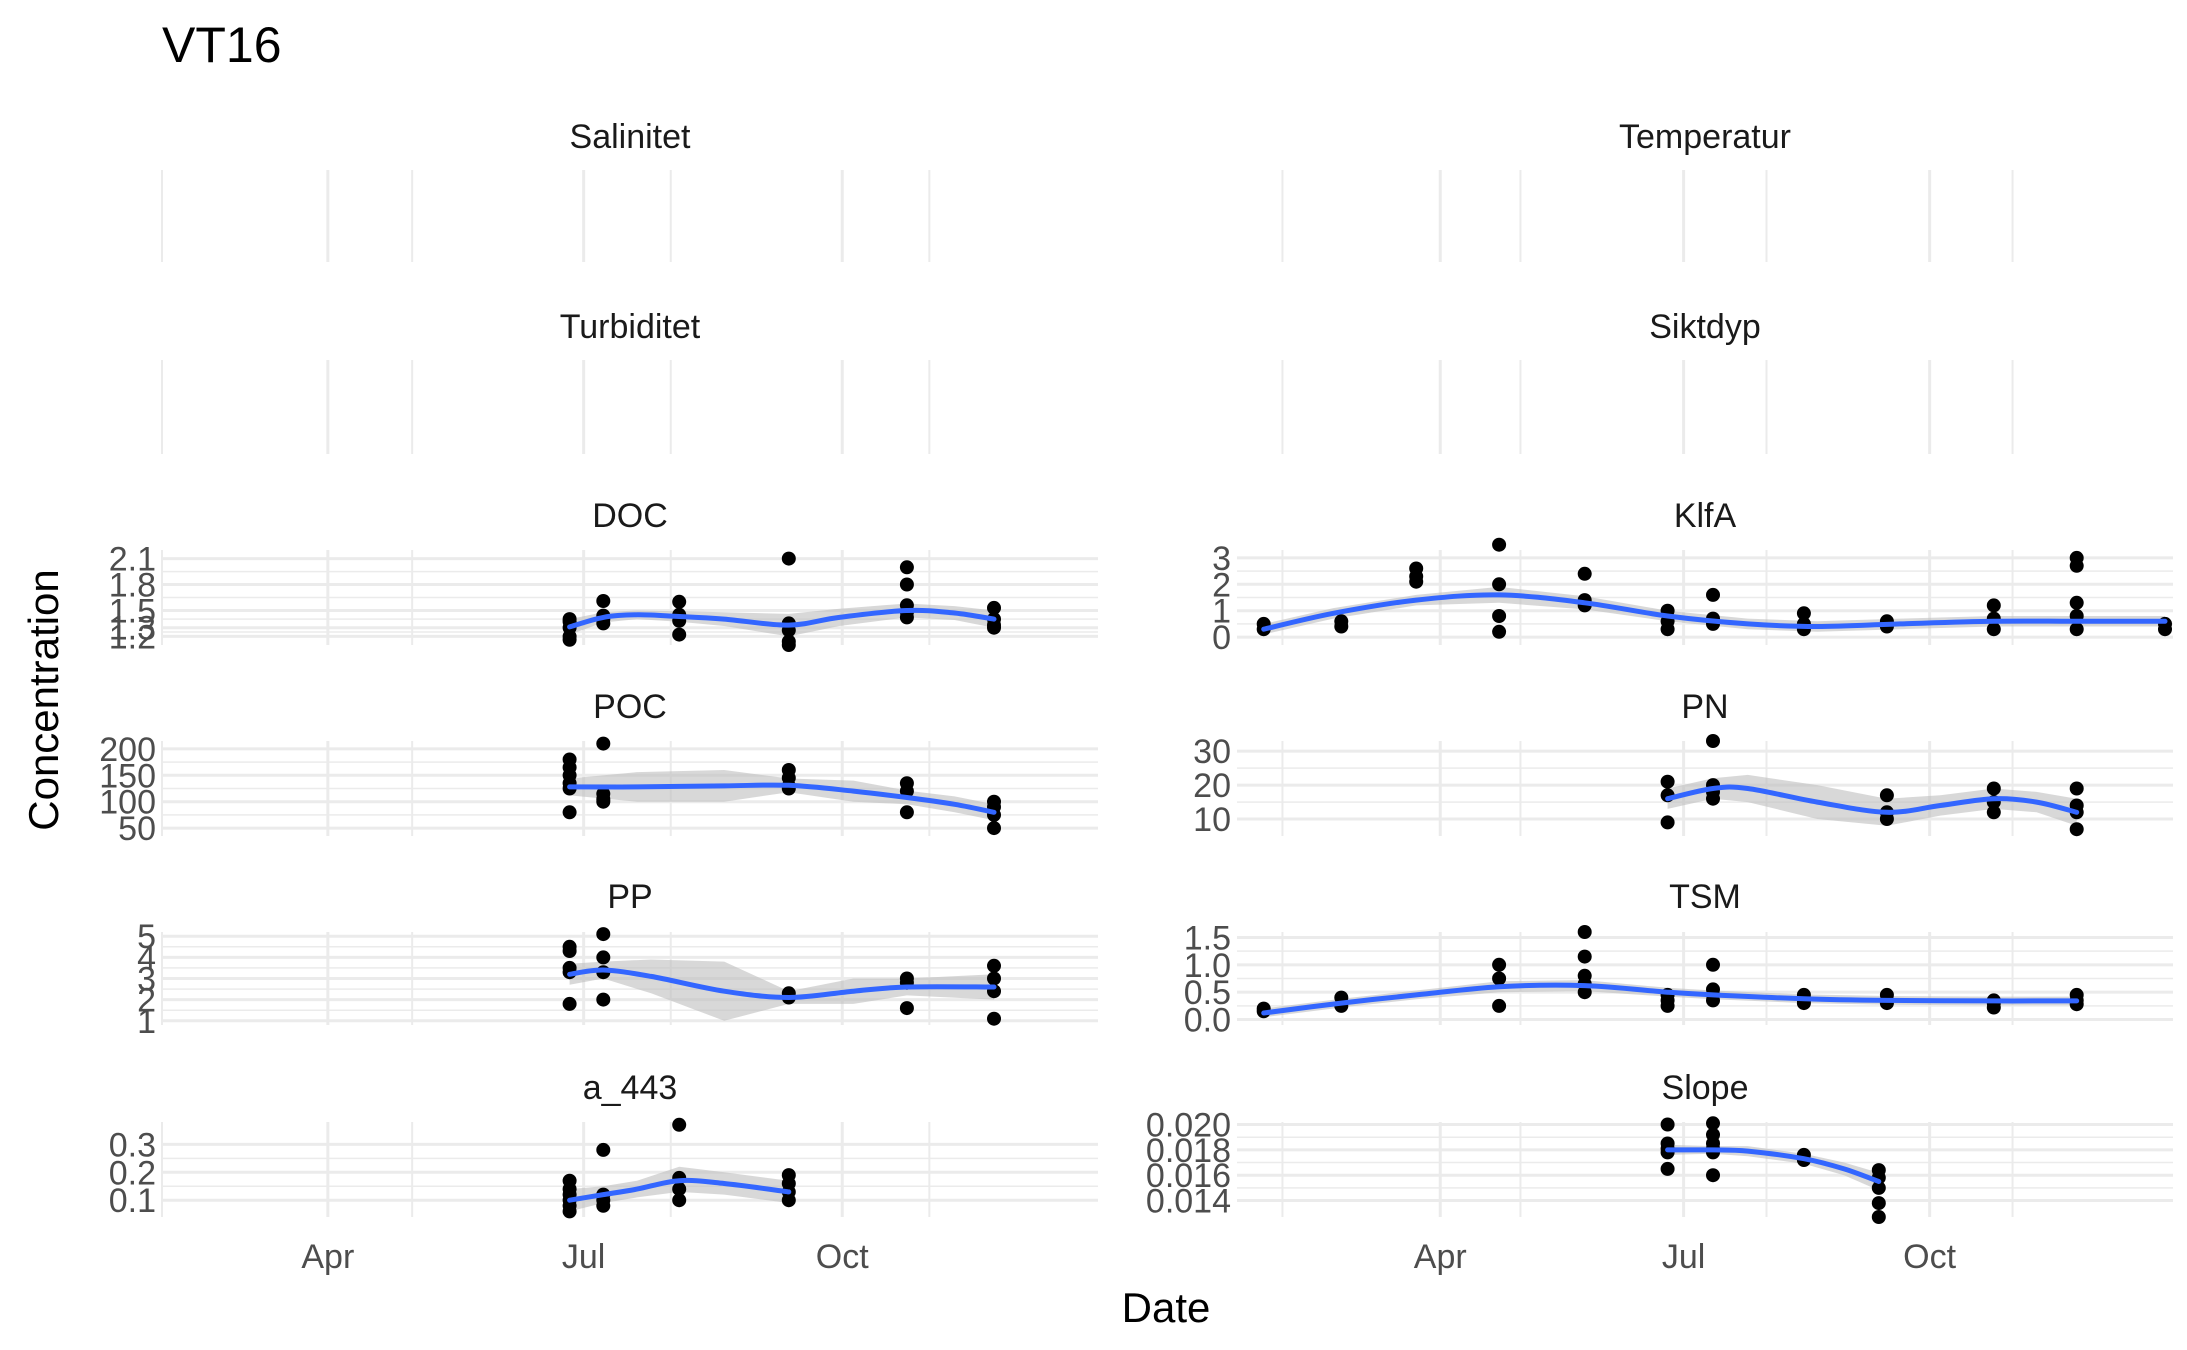 Image resolution: width=2187 pixels, height=1350 pixels. I want to click on y-tick-label: 0.0, so click(1207, 1021).